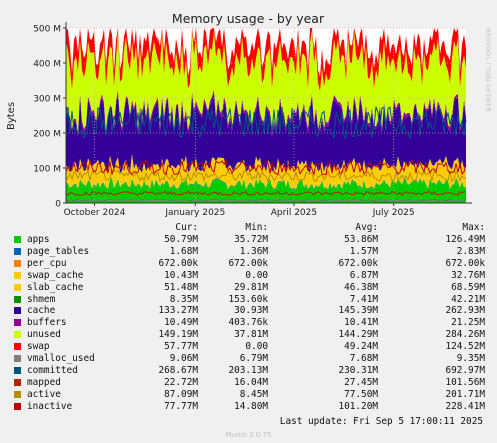  I want to click on y-tick-label: 300 M, so click(47, 100).